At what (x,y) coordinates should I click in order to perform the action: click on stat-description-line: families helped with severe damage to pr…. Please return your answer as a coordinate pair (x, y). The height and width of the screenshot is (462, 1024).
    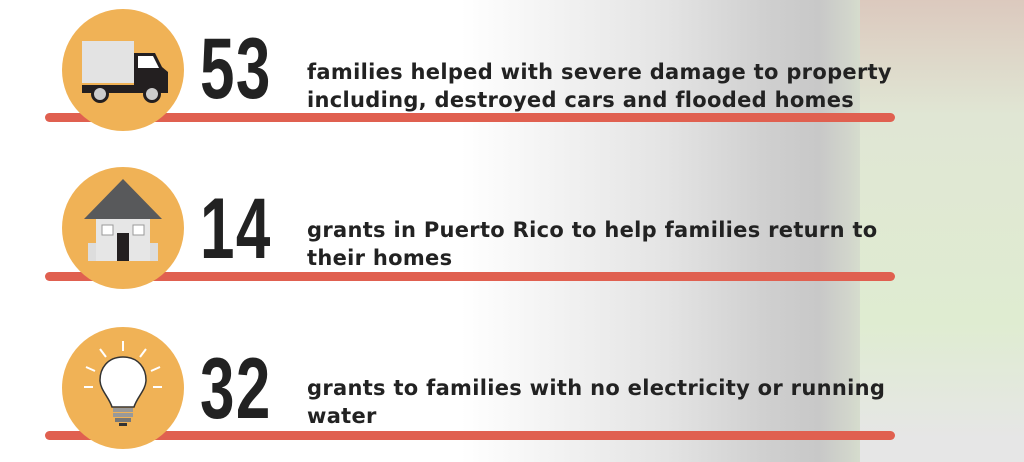
    Looking at the image, I should click on (599, 72).